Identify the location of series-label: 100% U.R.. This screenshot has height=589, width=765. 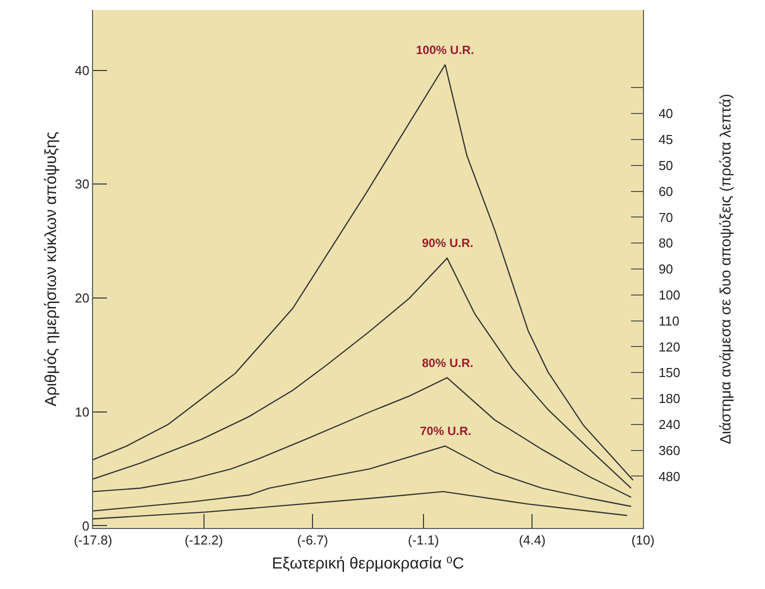
(445, 50).